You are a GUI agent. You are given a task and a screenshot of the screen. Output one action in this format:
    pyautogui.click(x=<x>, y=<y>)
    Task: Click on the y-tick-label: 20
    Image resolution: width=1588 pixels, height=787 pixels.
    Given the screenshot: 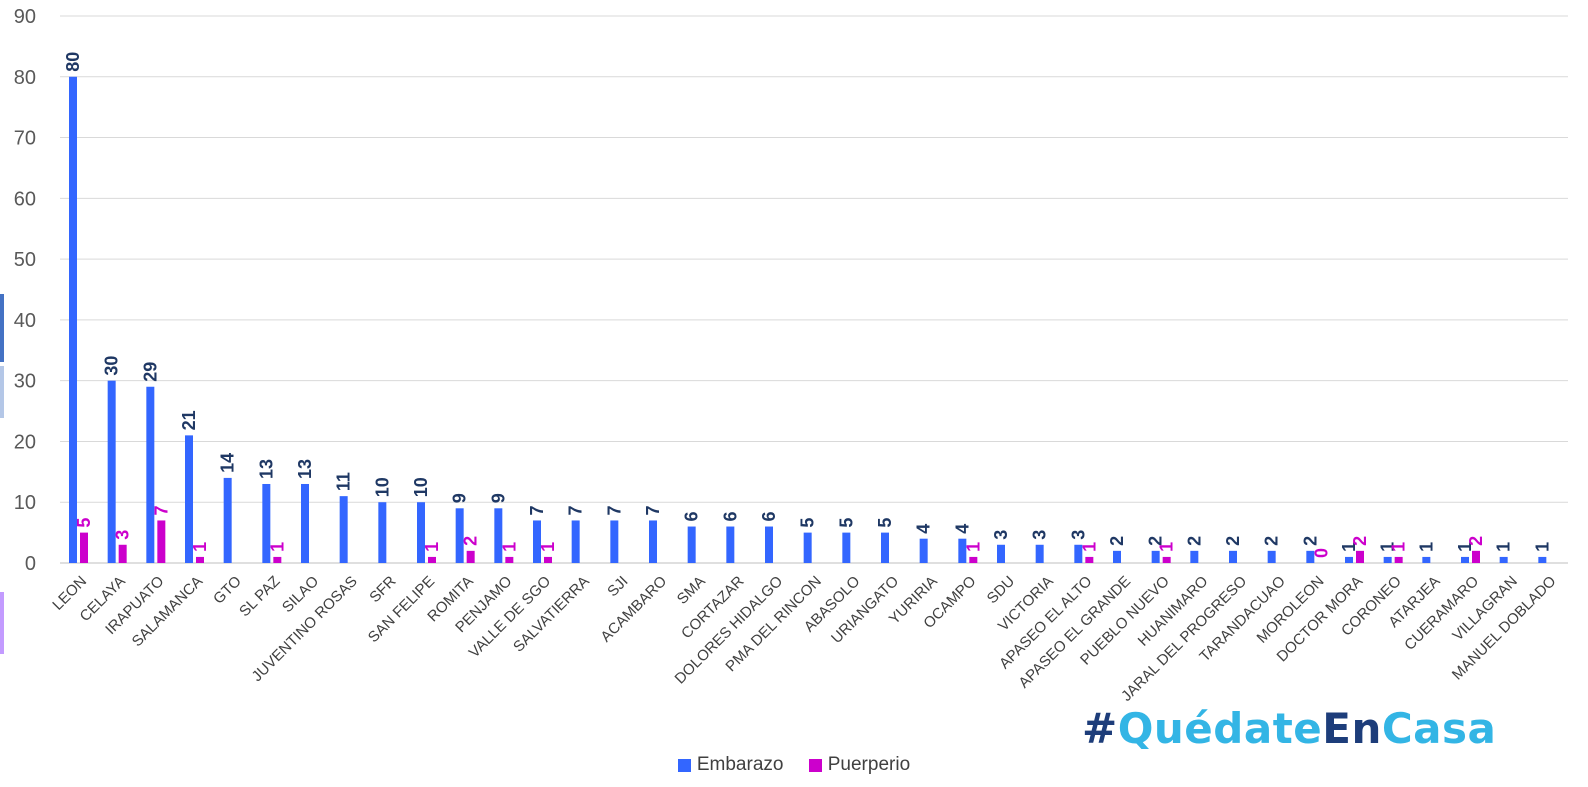 What is the action you would take?
    pyautogui.click(x=25, y=442)
    